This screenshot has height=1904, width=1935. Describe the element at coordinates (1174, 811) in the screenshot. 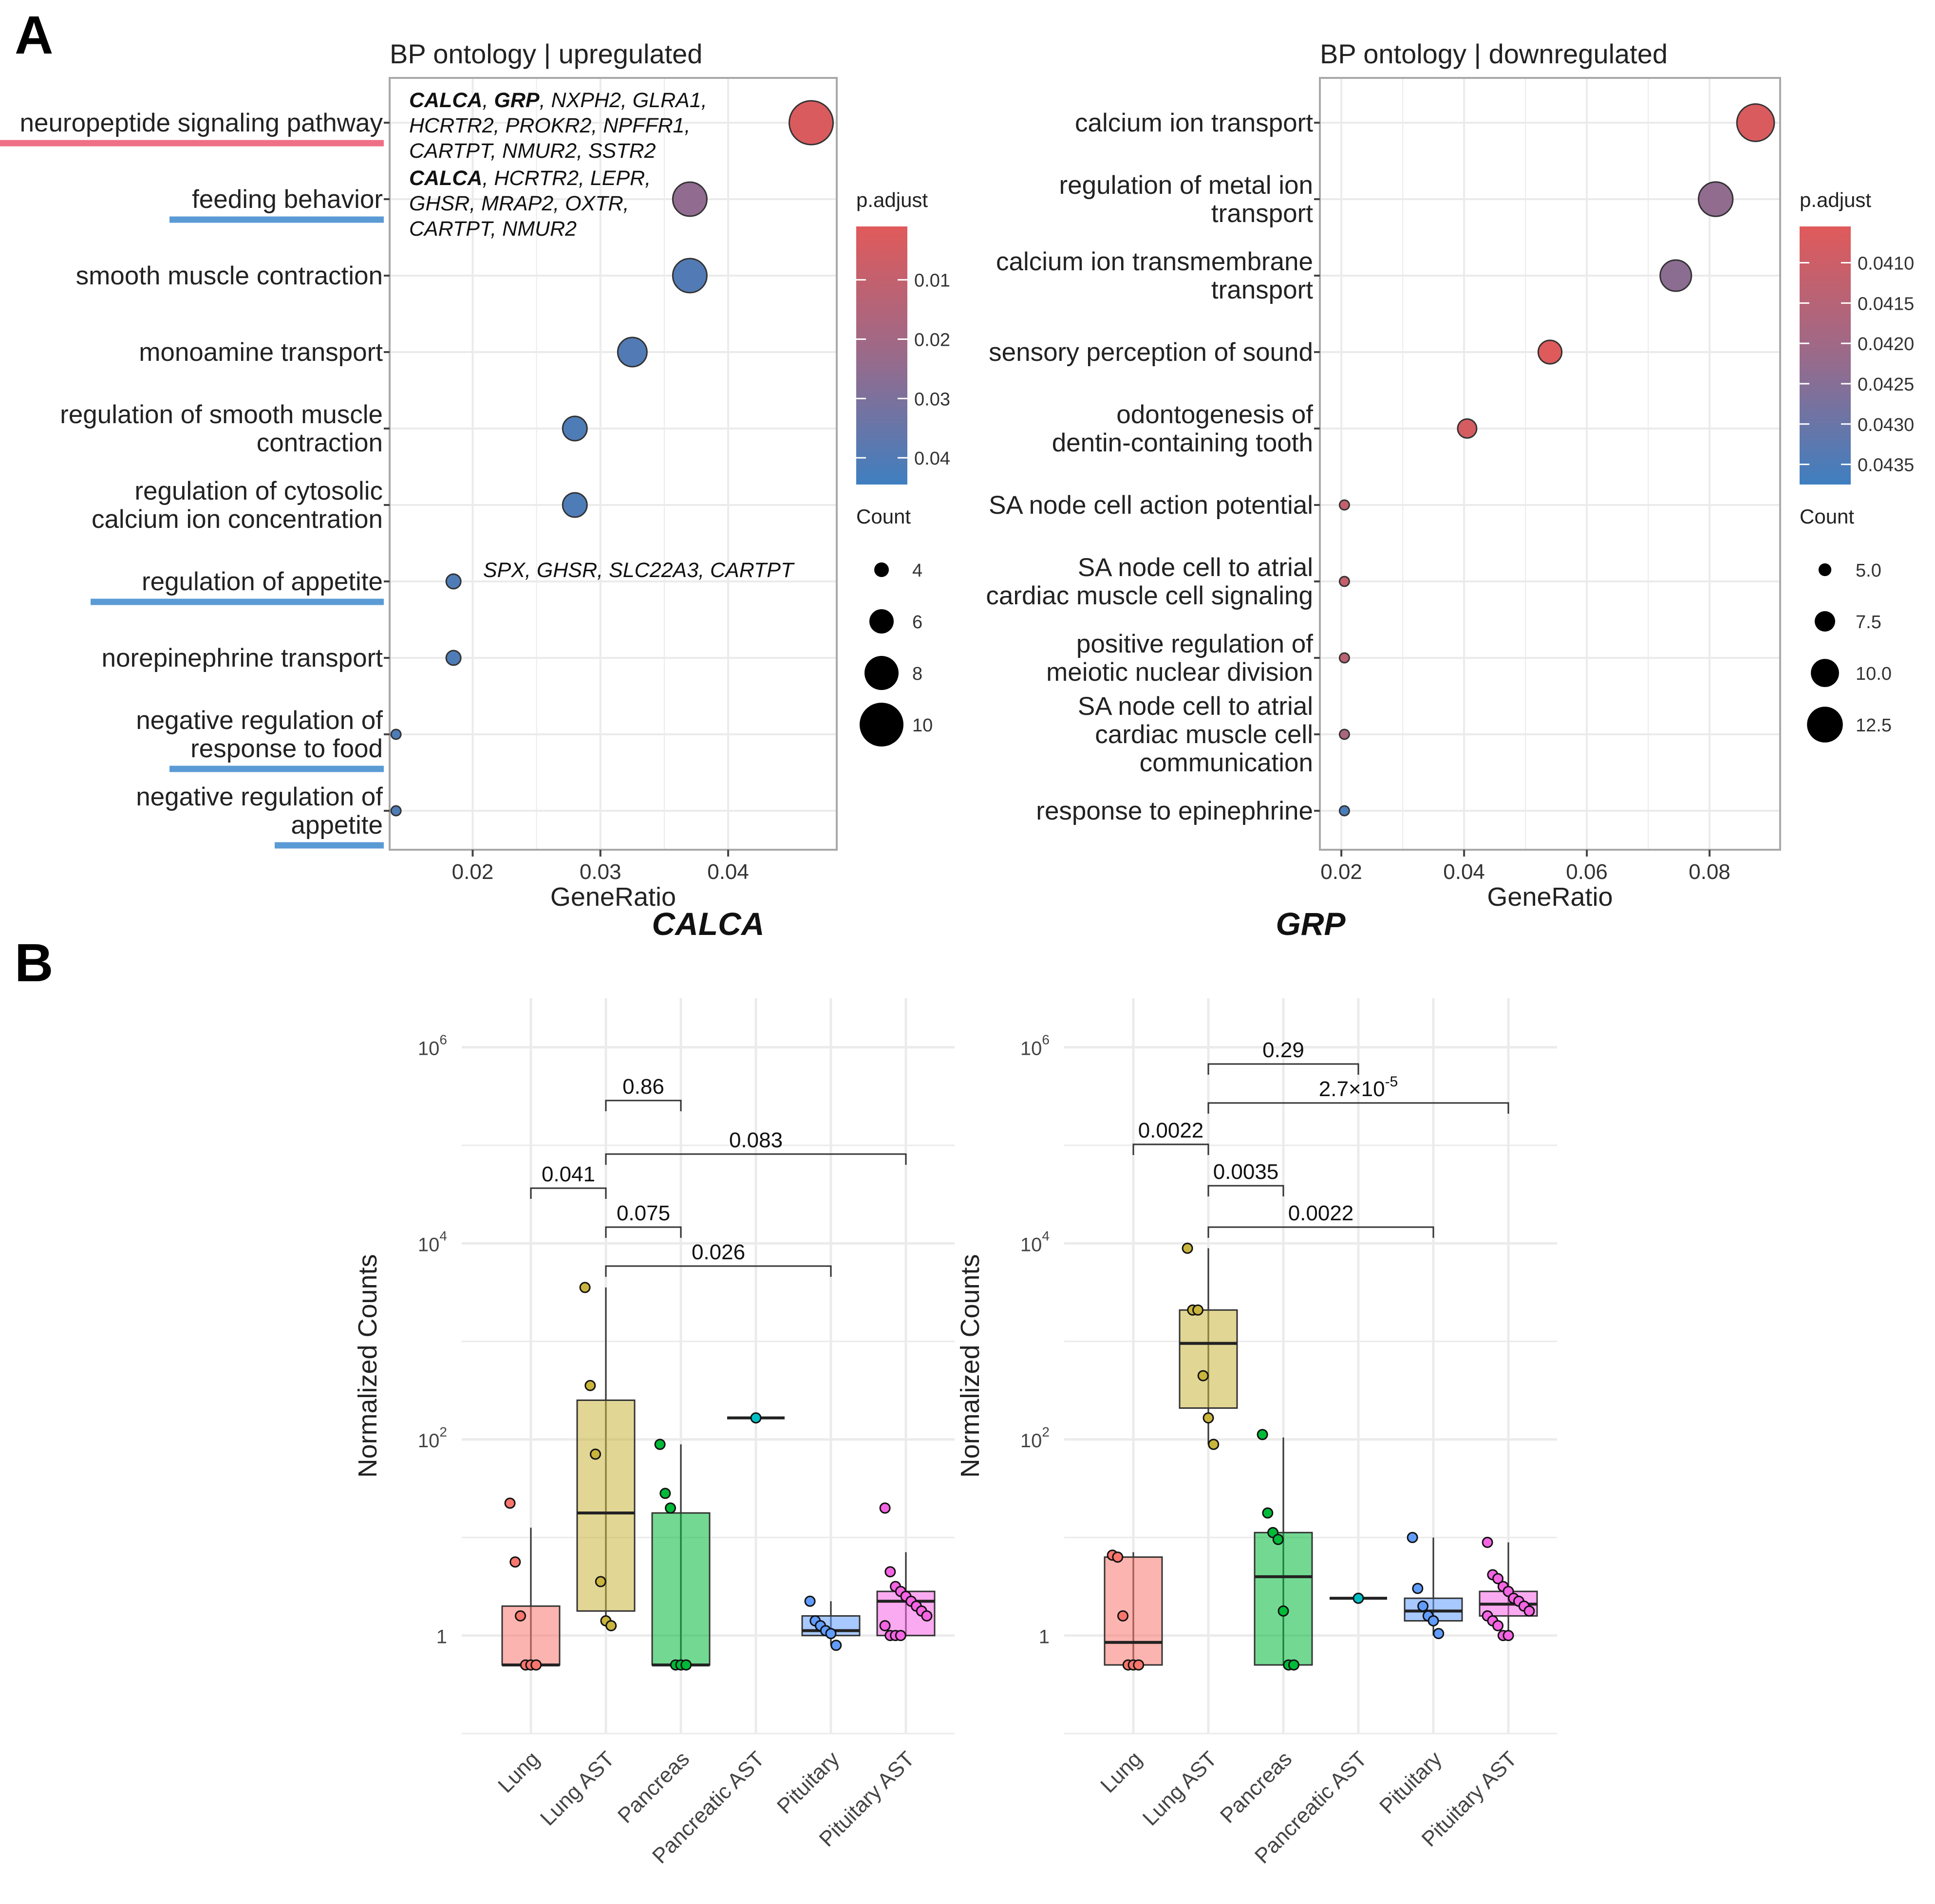

I see `term-label: response to epinephrine` at that location.